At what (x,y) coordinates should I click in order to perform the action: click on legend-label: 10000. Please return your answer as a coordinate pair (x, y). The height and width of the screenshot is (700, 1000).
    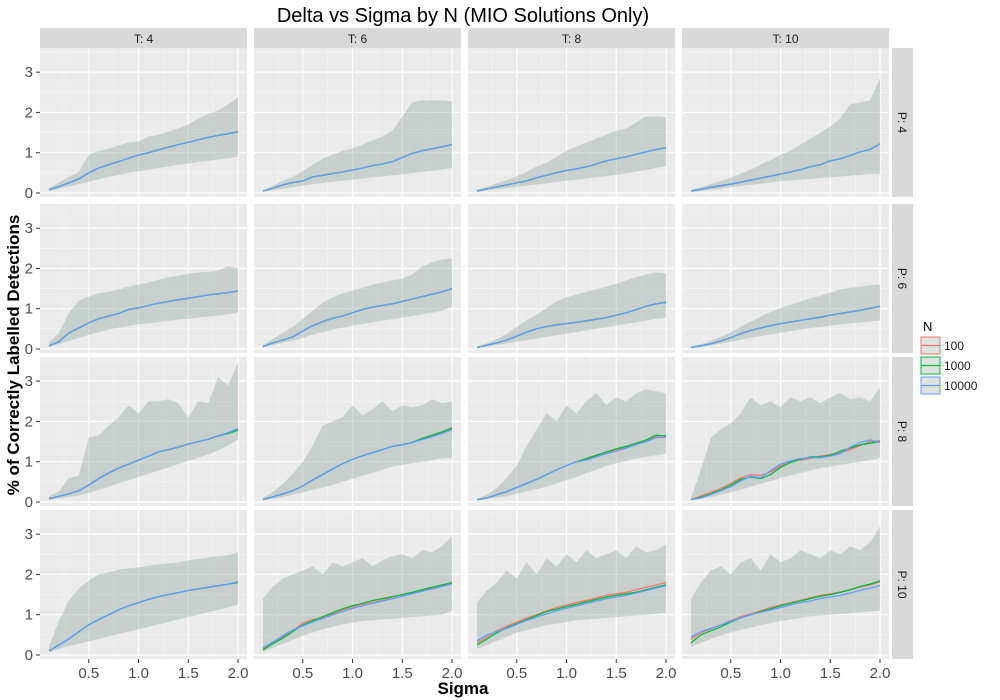
    Looking at the image, I should click on (961, 386).